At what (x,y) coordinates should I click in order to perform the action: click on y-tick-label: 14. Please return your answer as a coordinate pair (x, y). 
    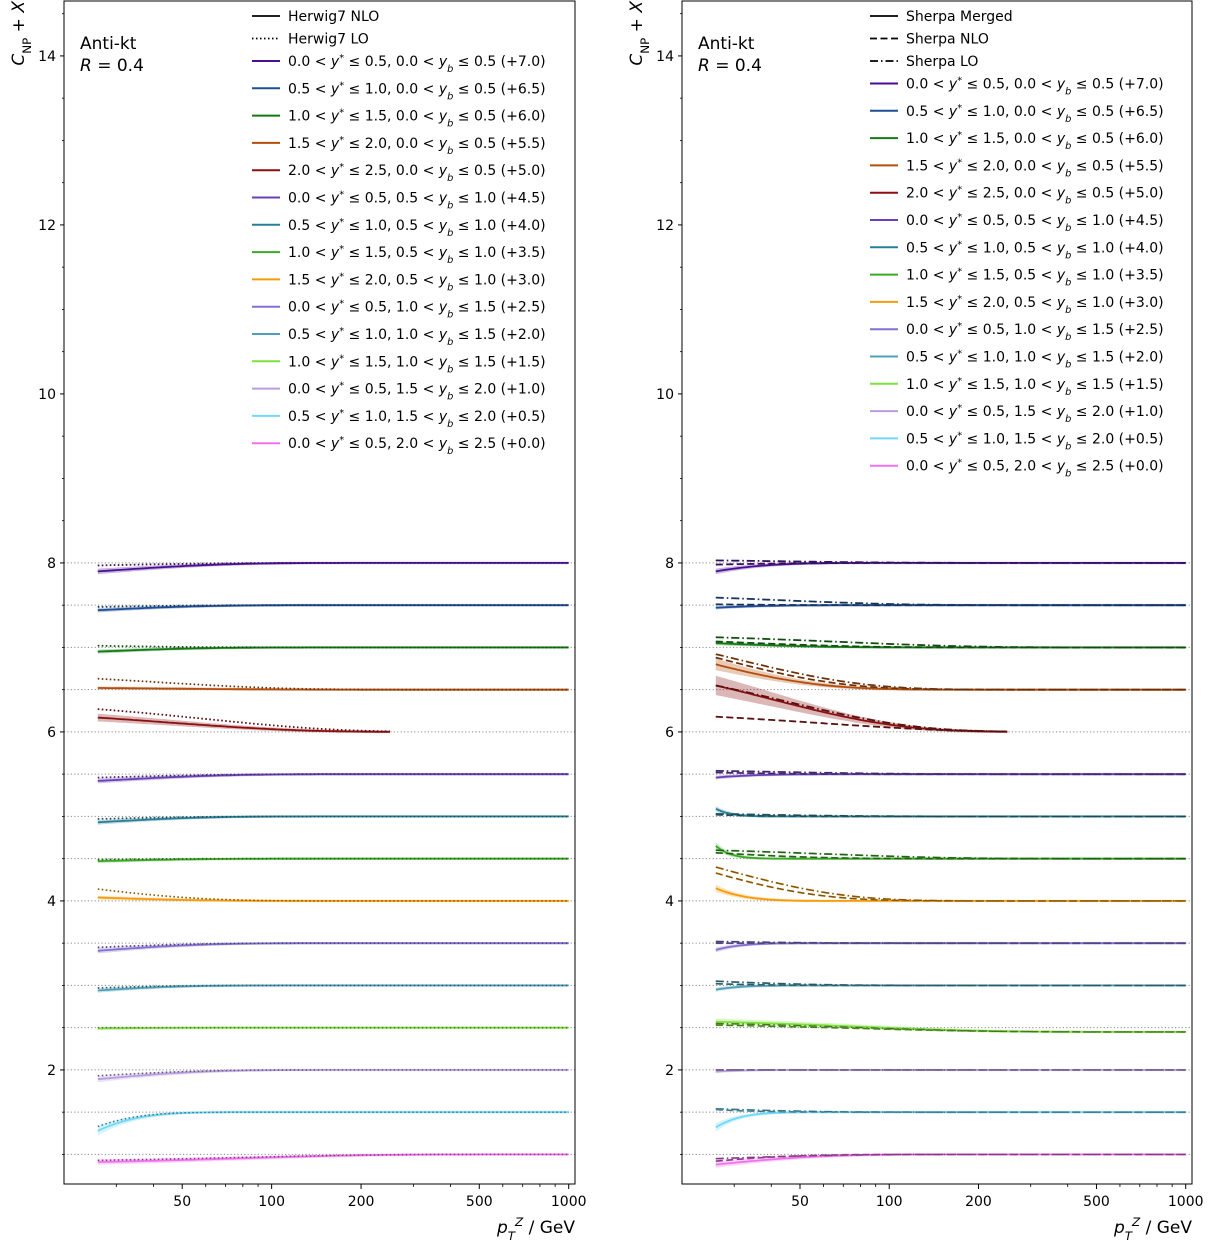
    Looking at the image, I should click on (665, 57).